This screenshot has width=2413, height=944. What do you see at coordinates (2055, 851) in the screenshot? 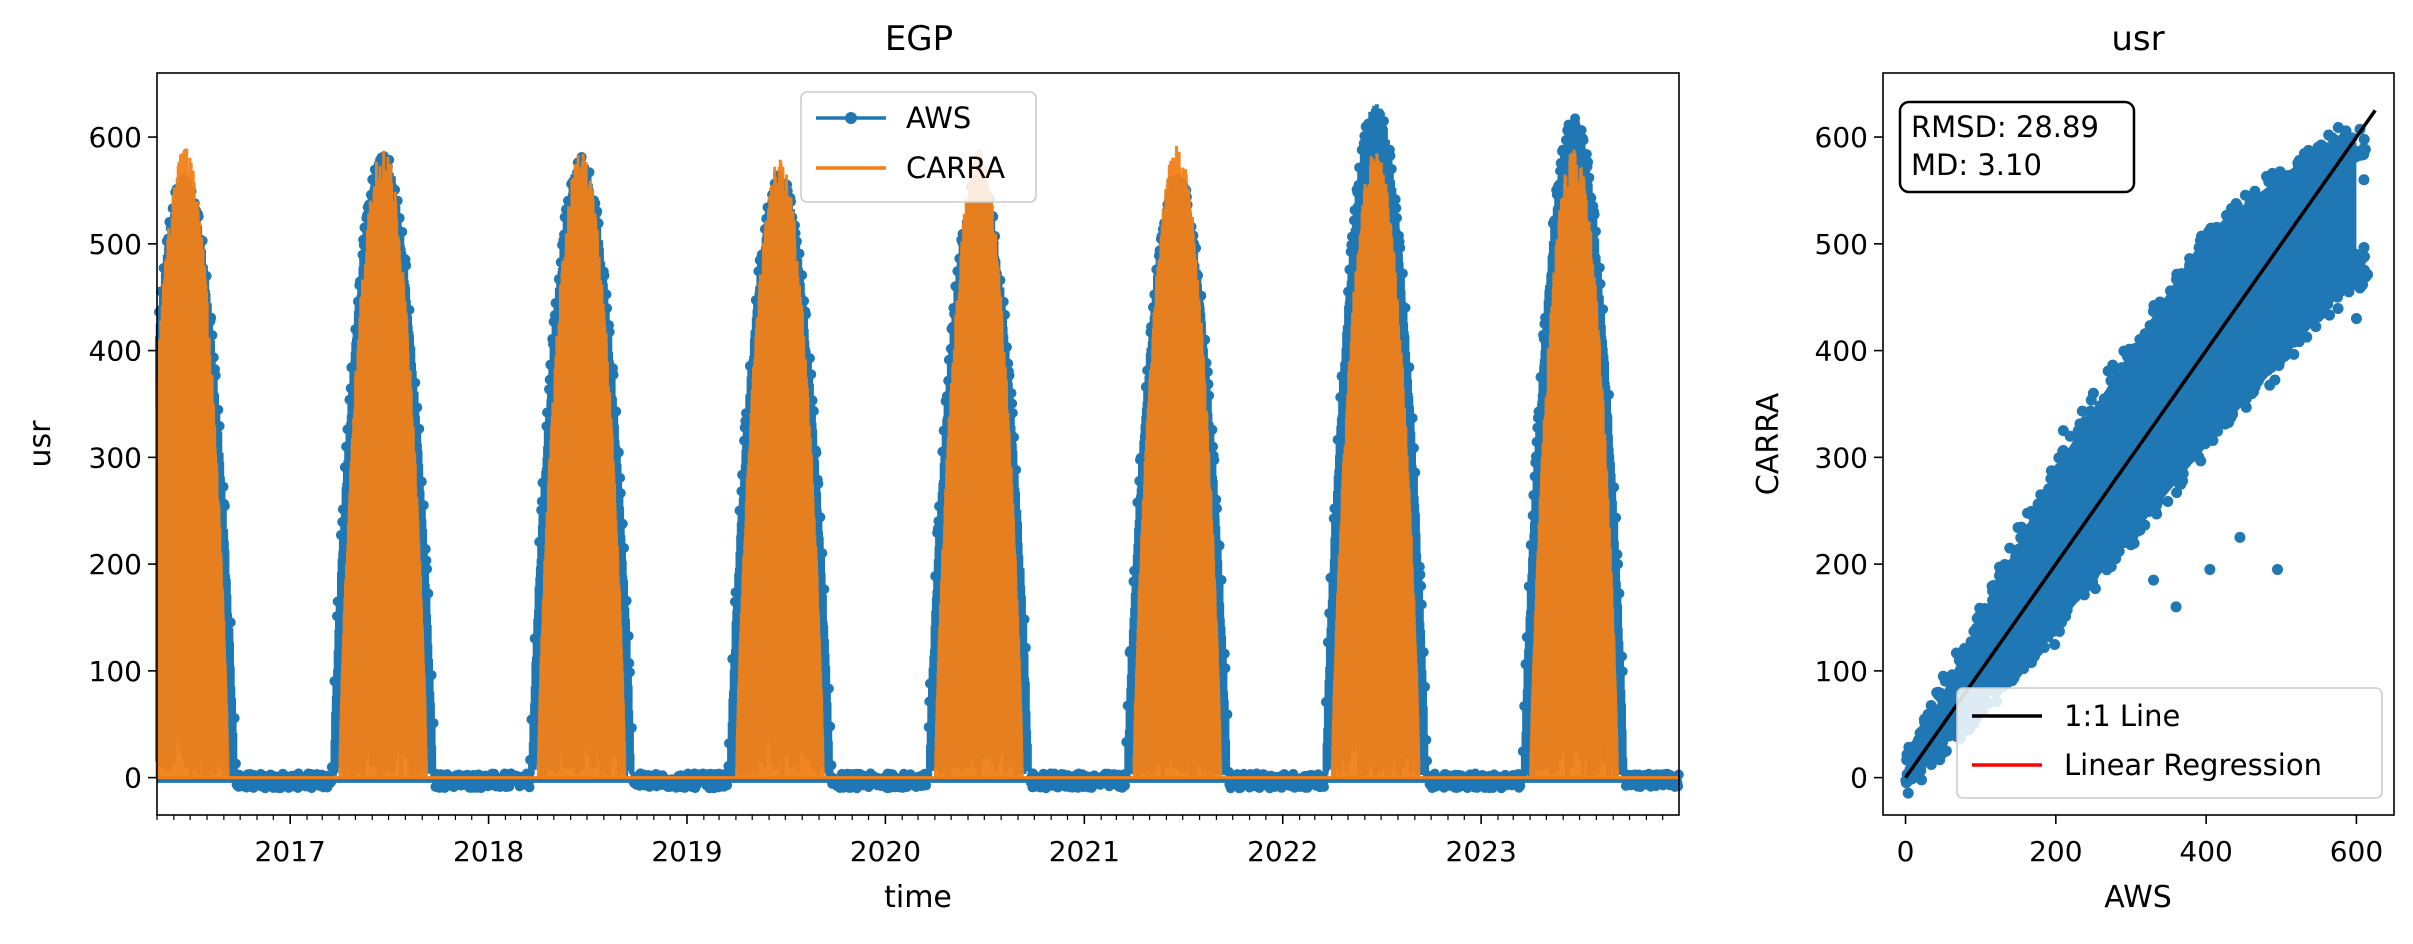
I see `x-tick-label: 200` at bounding box center [2055, 851].